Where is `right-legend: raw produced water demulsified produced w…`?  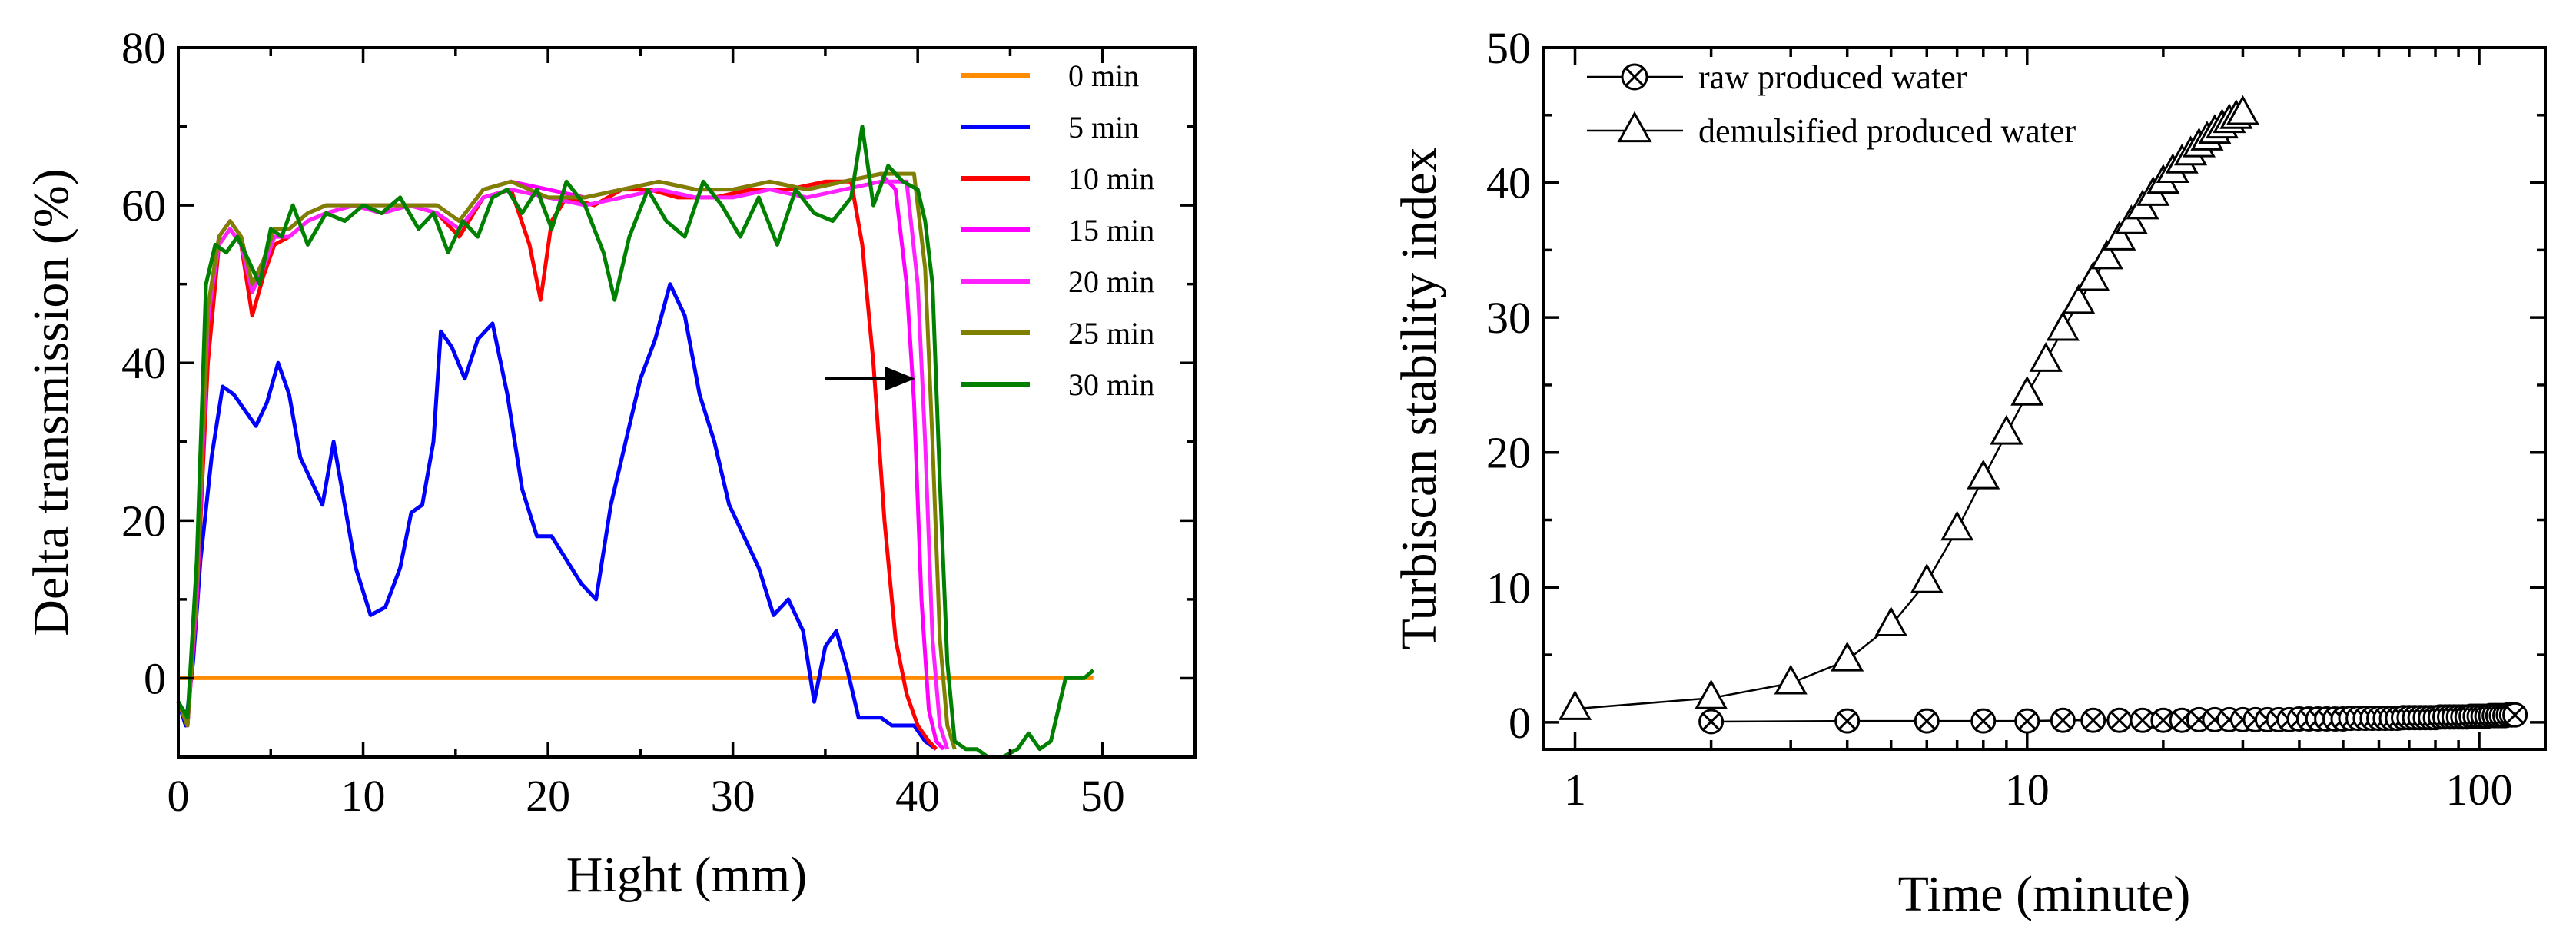 right-legend: raw produced water demulsified produced w… is located at coordinates (1831, 104).